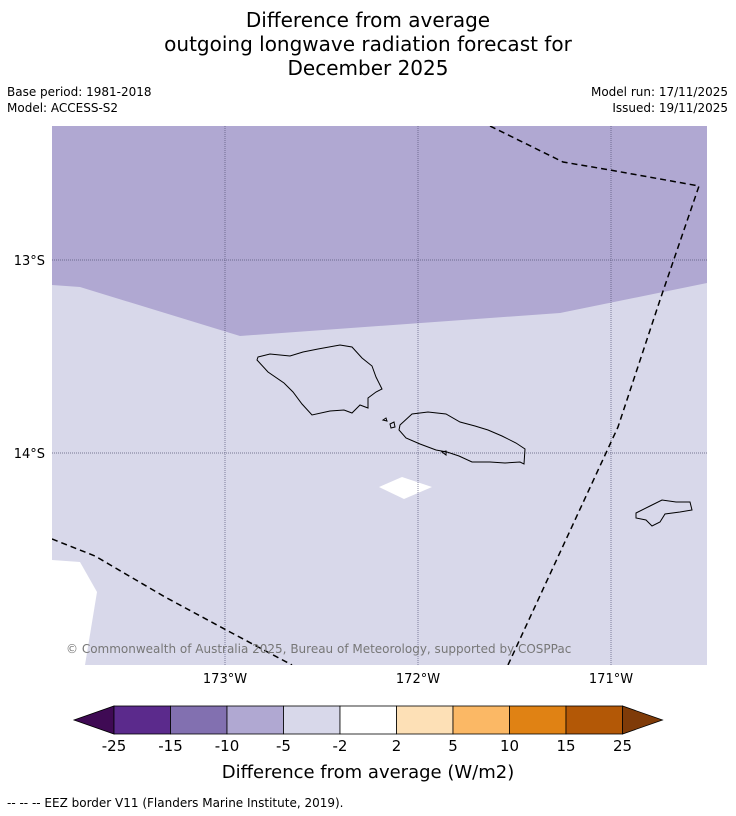 This screenshot has width=736, height=816. I want to click on title-line-1: Difference from average, so click(368, 20).